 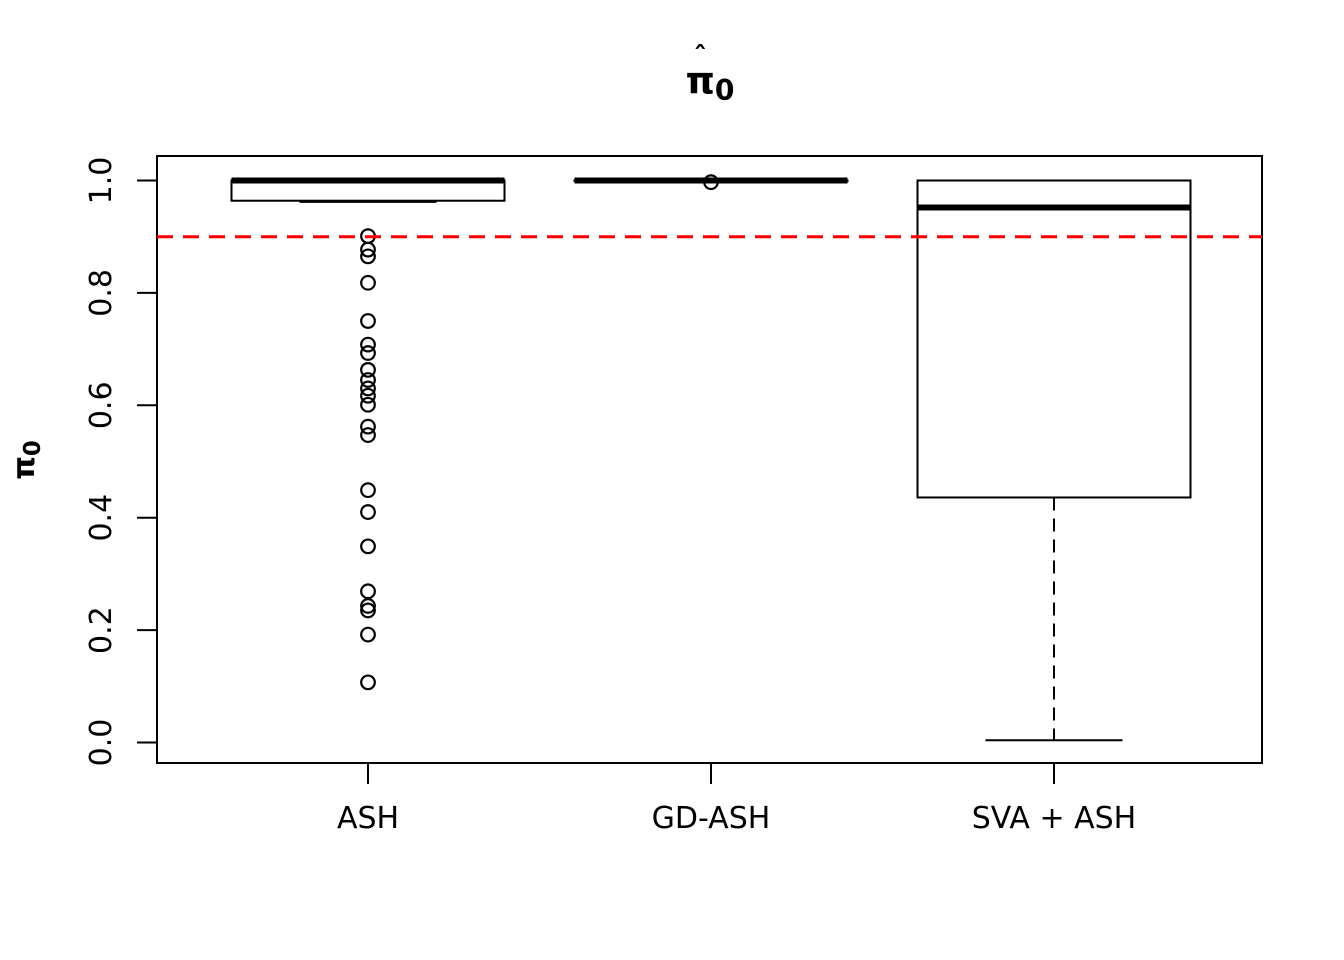 What do you see at coordinates (700, 81) in the screenshot?
I see `title-pi-symbol: π` at bounding box center [700, 81].